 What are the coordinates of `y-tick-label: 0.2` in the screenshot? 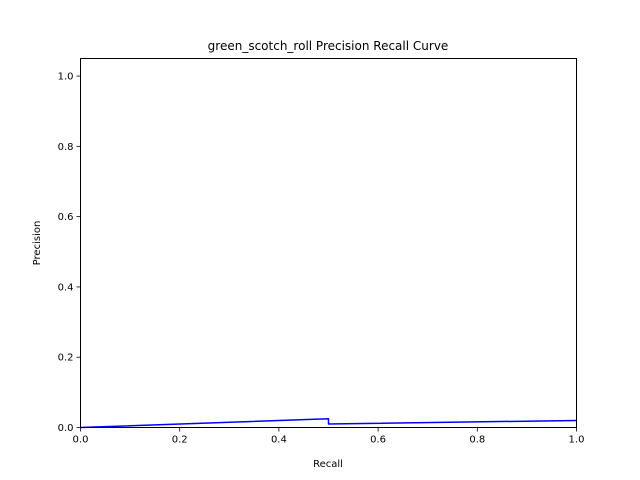 It's located at (66, 358).